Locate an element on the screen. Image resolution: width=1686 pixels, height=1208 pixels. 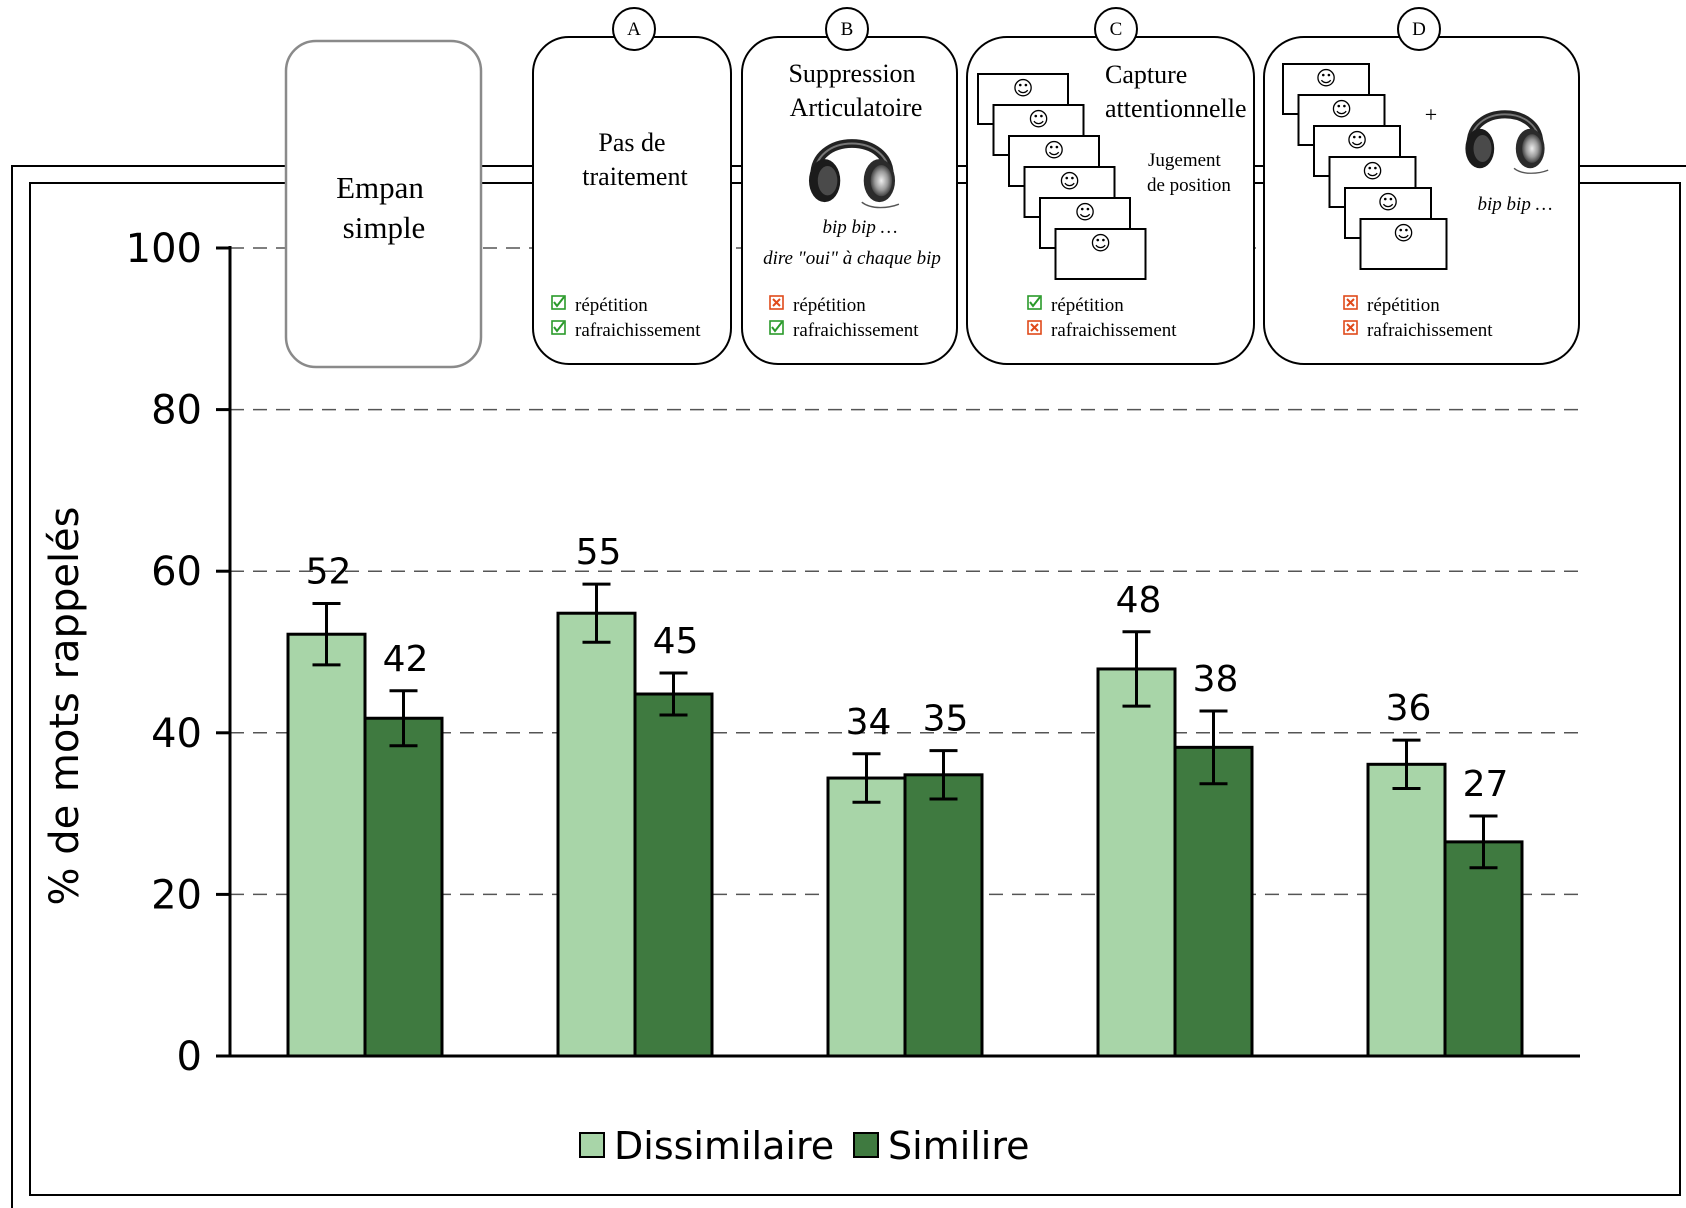
panel-empan-line1: Empan is located at coordinates (380, 187).